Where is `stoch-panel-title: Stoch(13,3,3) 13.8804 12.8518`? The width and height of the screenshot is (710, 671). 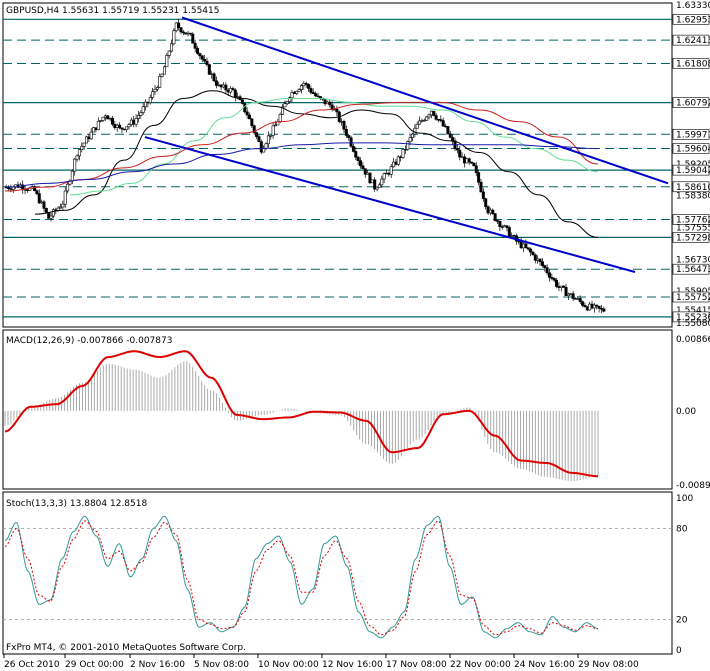 stoch-panel-title: Stoch(13,3,3) 13.8804 12.8518 is located at coordinates (76, 504).